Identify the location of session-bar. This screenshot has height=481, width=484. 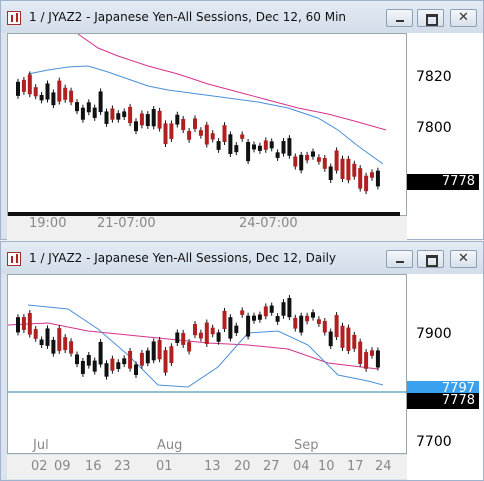
(204, 214).